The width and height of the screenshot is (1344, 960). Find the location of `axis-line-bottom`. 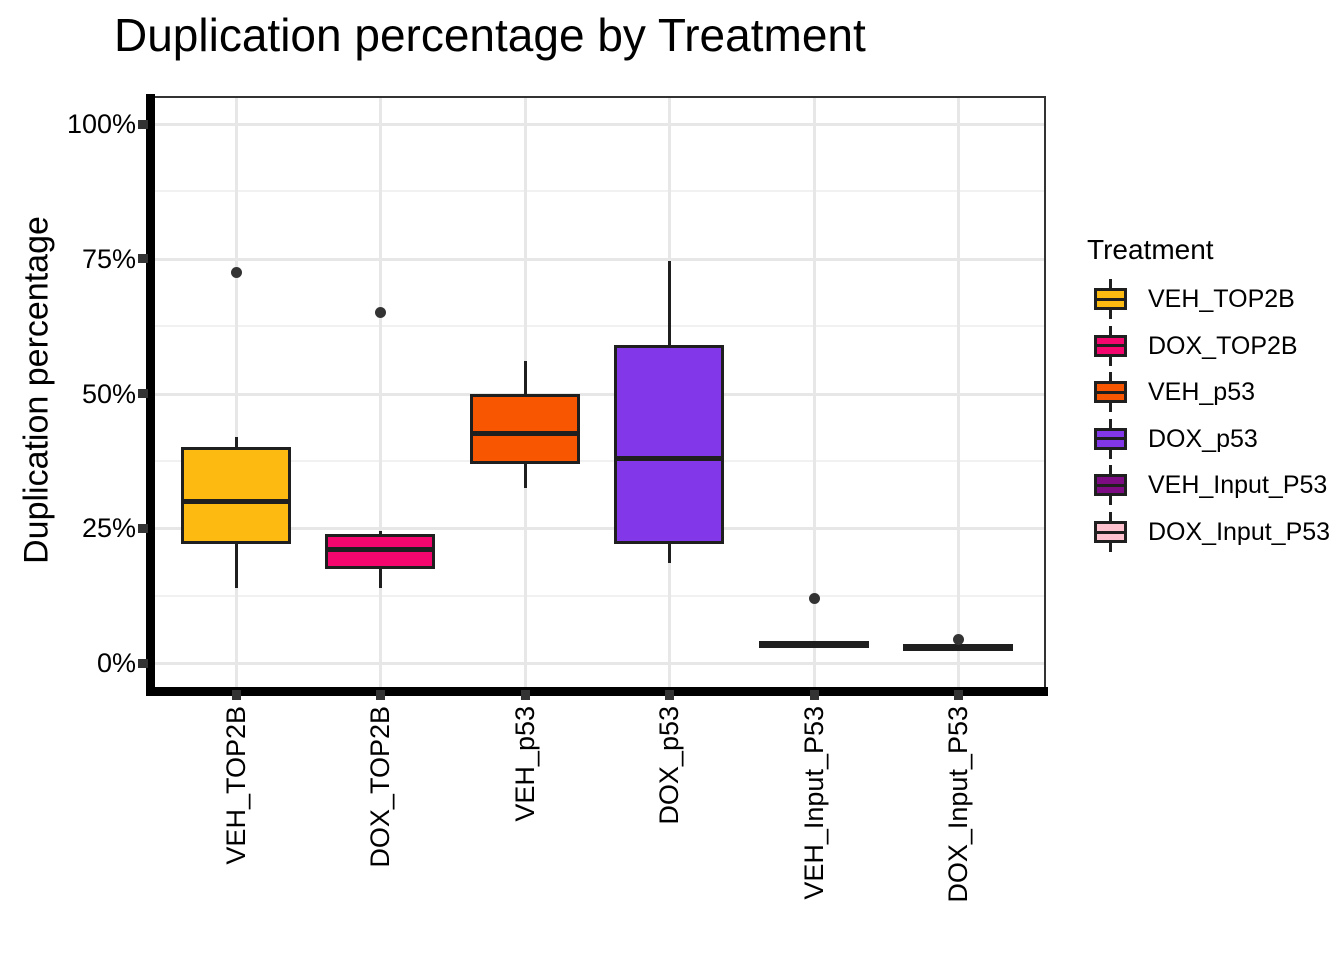

axis-line-bottom is located at coordinates (597, 691).